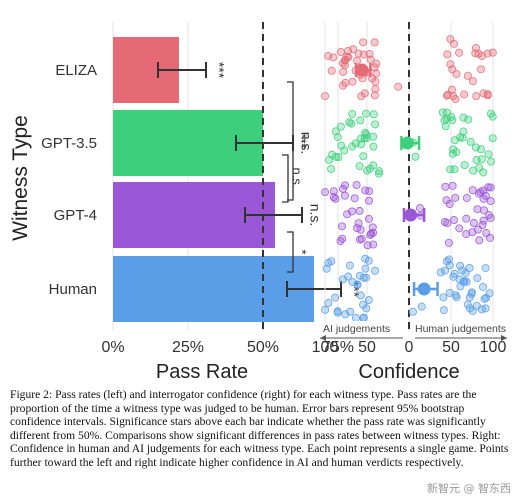  Describe the element at coordinates (306, 143) in the screenshot. I see `significance-label: n.s.` at that location.